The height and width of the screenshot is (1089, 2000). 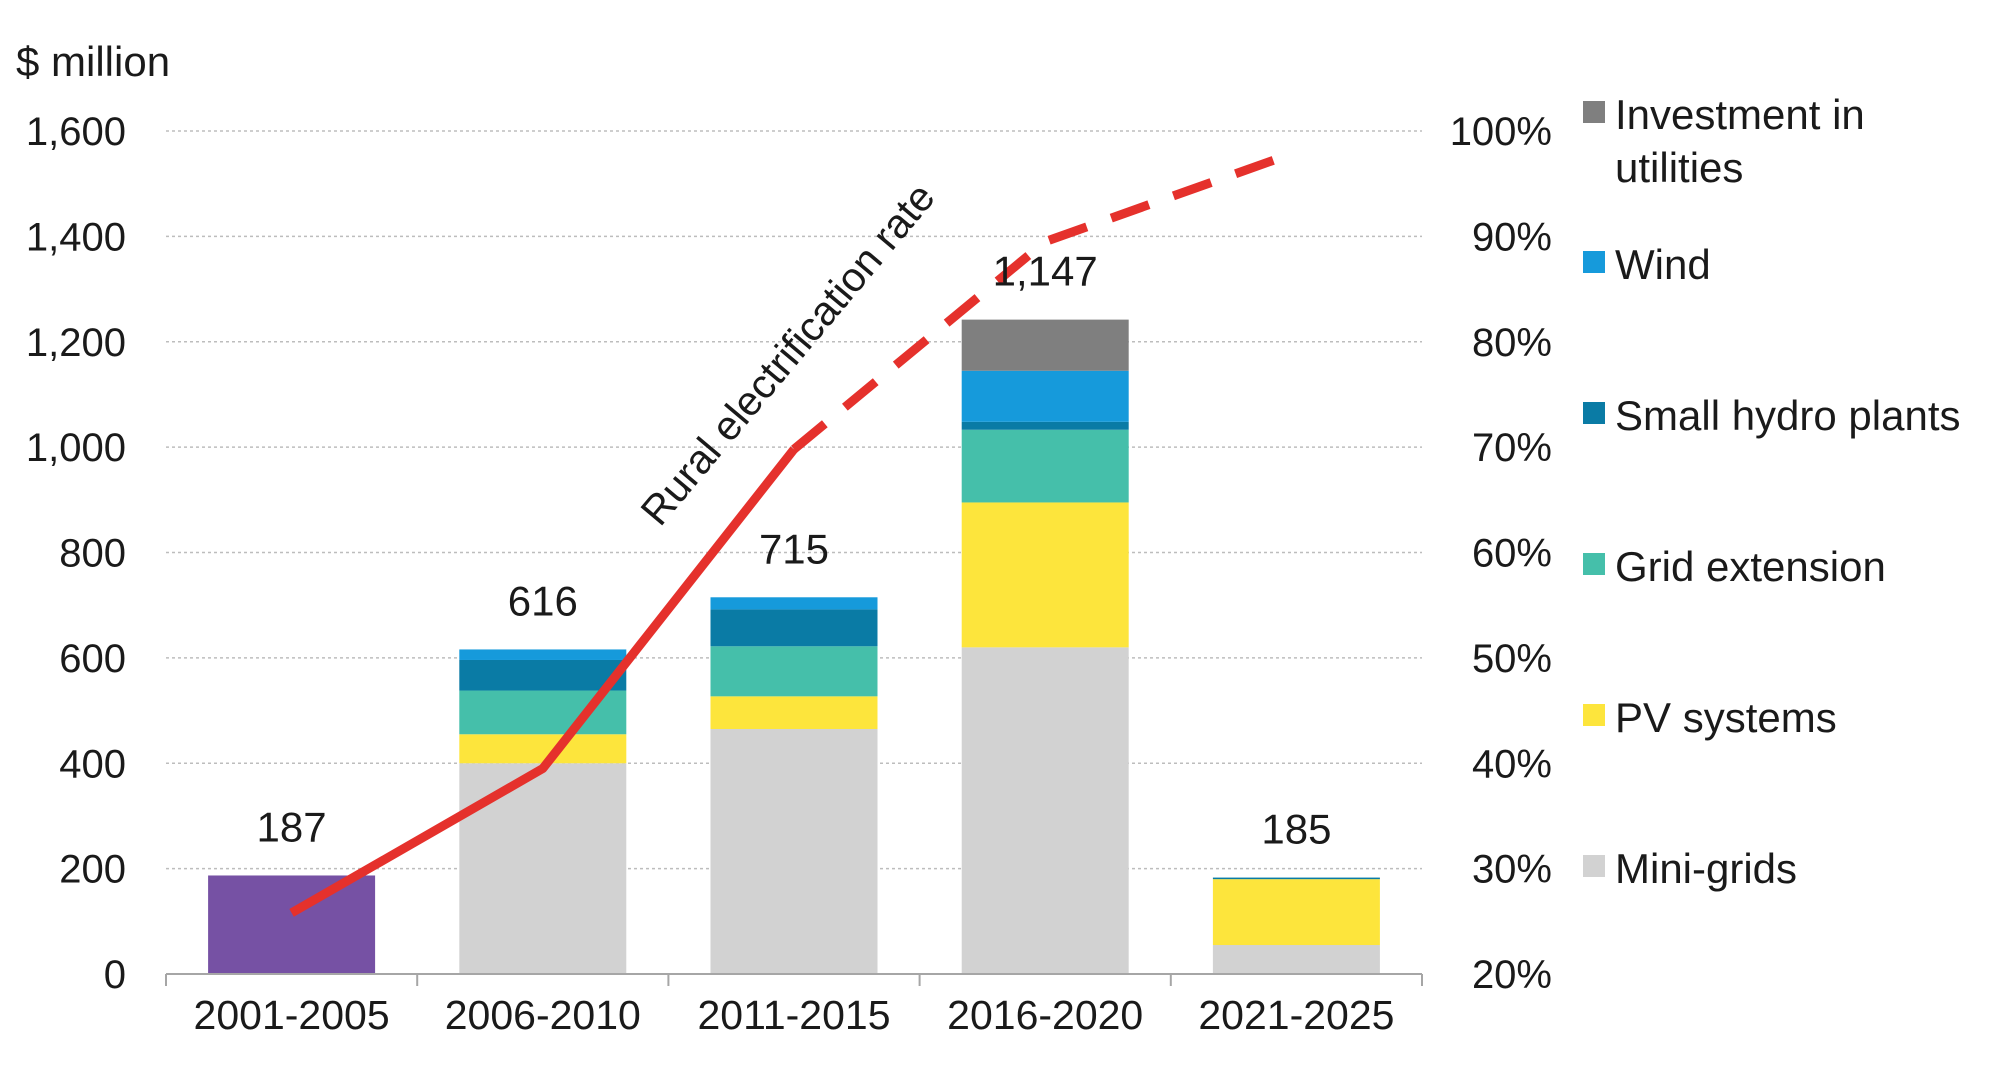 I want to click on y-tick-label: 600, so click(x=92, y=659).